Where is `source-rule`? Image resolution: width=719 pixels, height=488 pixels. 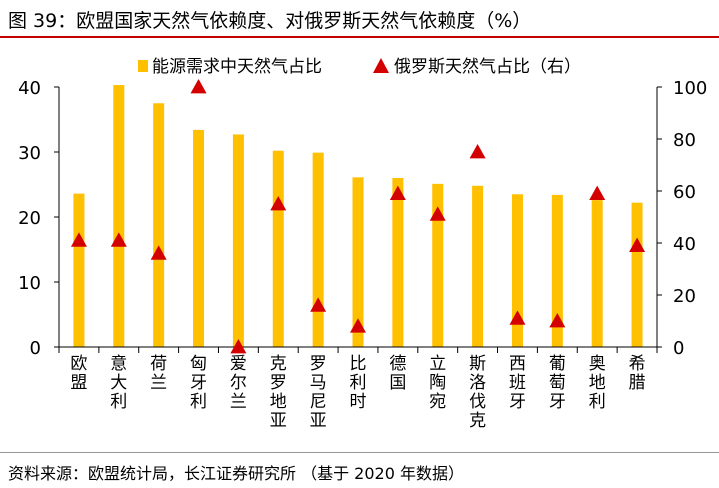
source-rule is located at coordinates (359, 452).